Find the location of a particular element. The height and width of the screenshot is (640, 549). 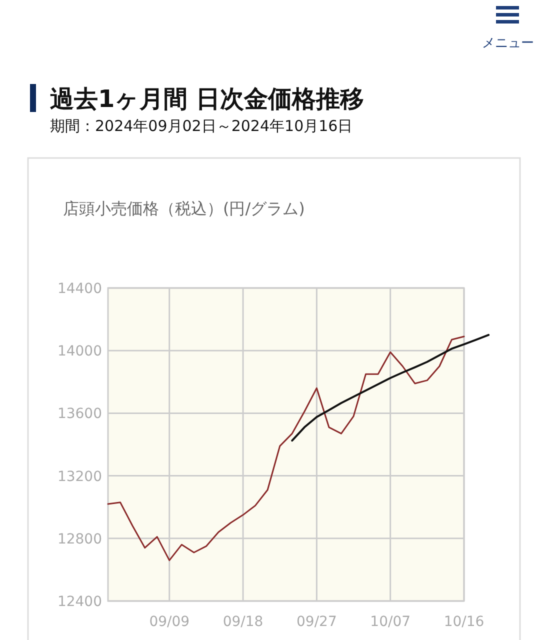

x-tick-label: 10/07 is located at coordinates (390, 622).